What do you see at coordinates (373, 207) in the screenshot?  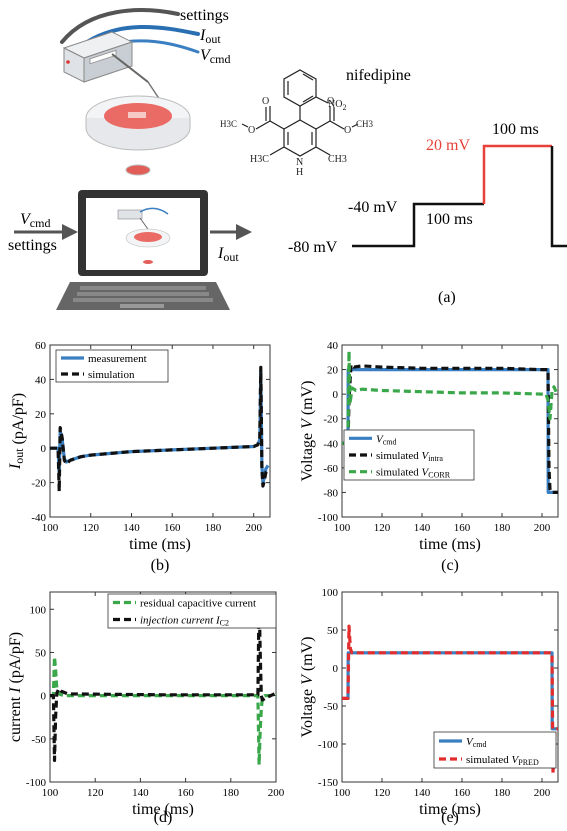 I see `level-minus40: -40 mV` at bounding box center [373, 207].